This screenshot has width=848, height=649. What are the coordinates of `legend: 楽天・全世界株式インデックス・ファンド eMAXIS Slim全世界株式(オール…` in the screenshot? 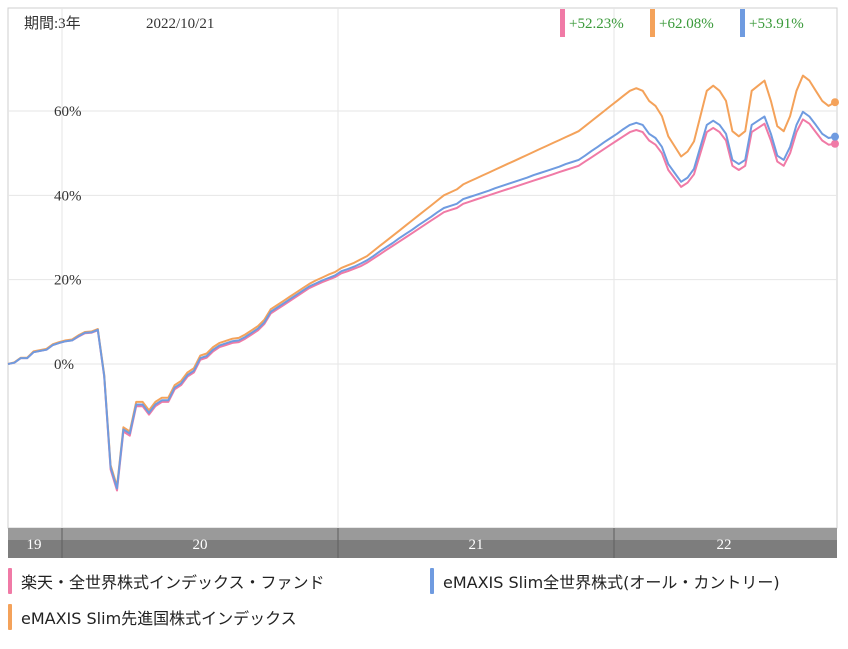 It's located at (424, 604).